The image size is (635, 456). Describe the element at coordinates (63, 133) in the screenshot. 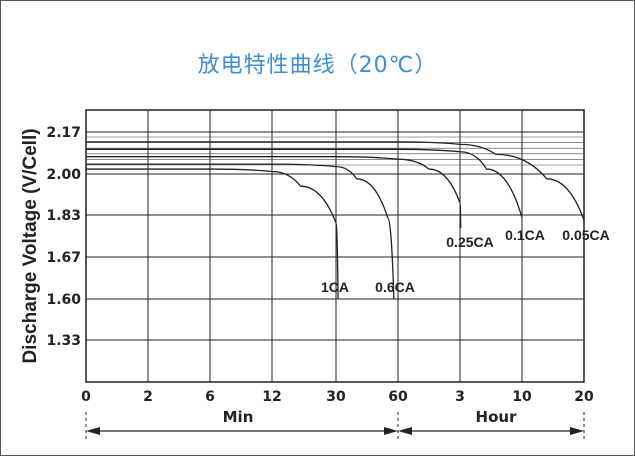

I see `y-tick-label: 2.17` at that location.